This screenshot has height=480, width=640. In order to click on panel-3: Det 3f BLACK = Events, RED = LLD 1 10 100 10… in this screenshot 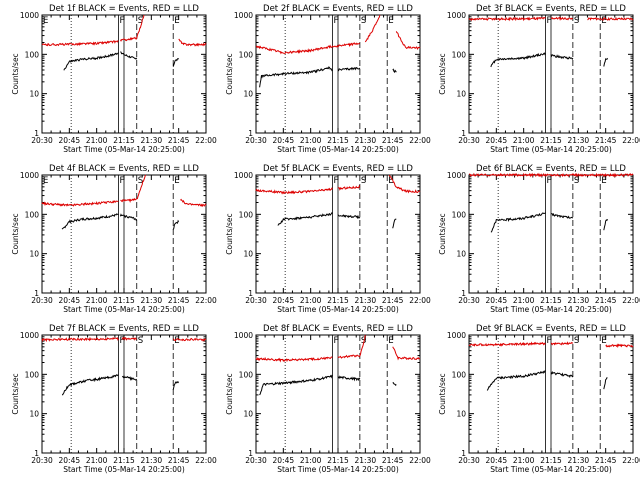, I will do `click(539, 79)`.